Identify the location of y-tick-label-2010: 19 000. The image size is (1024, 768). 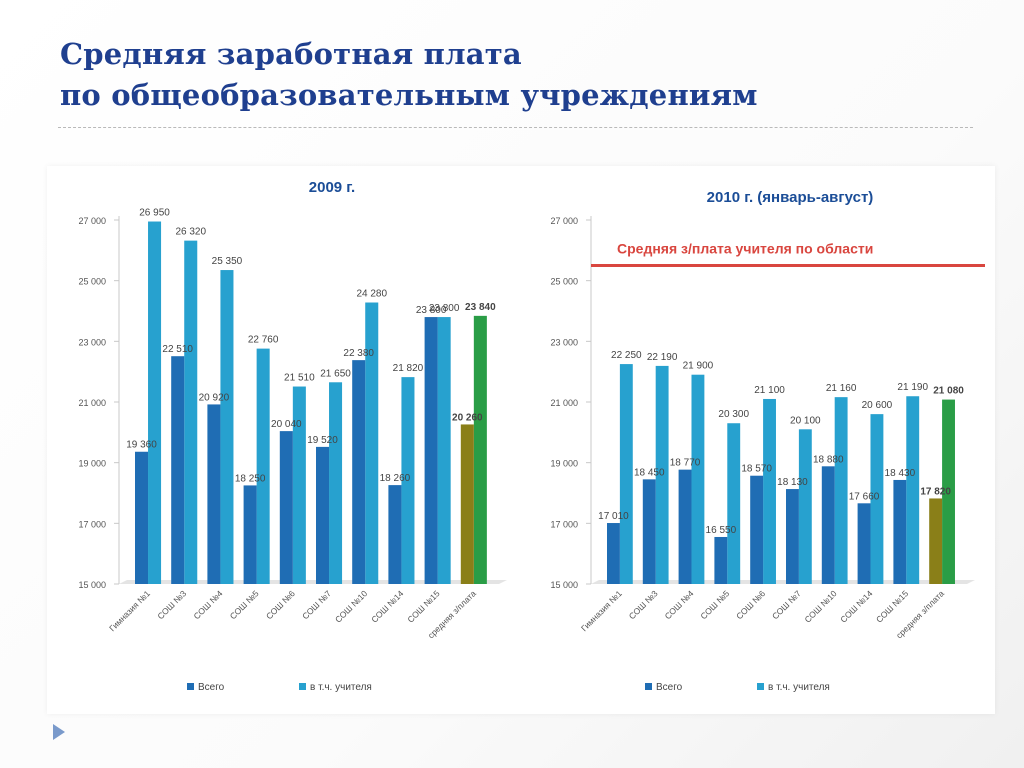
(564, 464).